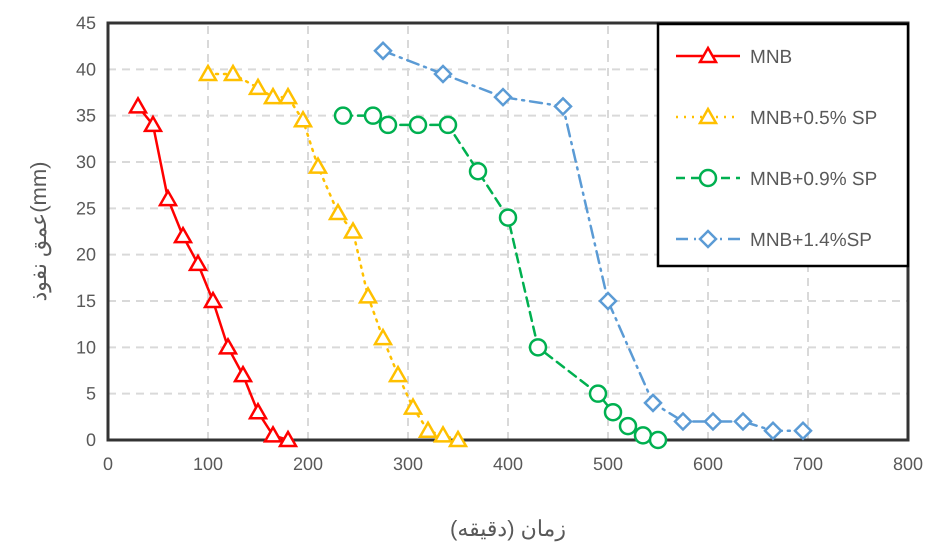 The image size is (940, 550). Describe the element at coordinates (86, 301) in the screenshot. I see `y-tick-label: 15` at that location.